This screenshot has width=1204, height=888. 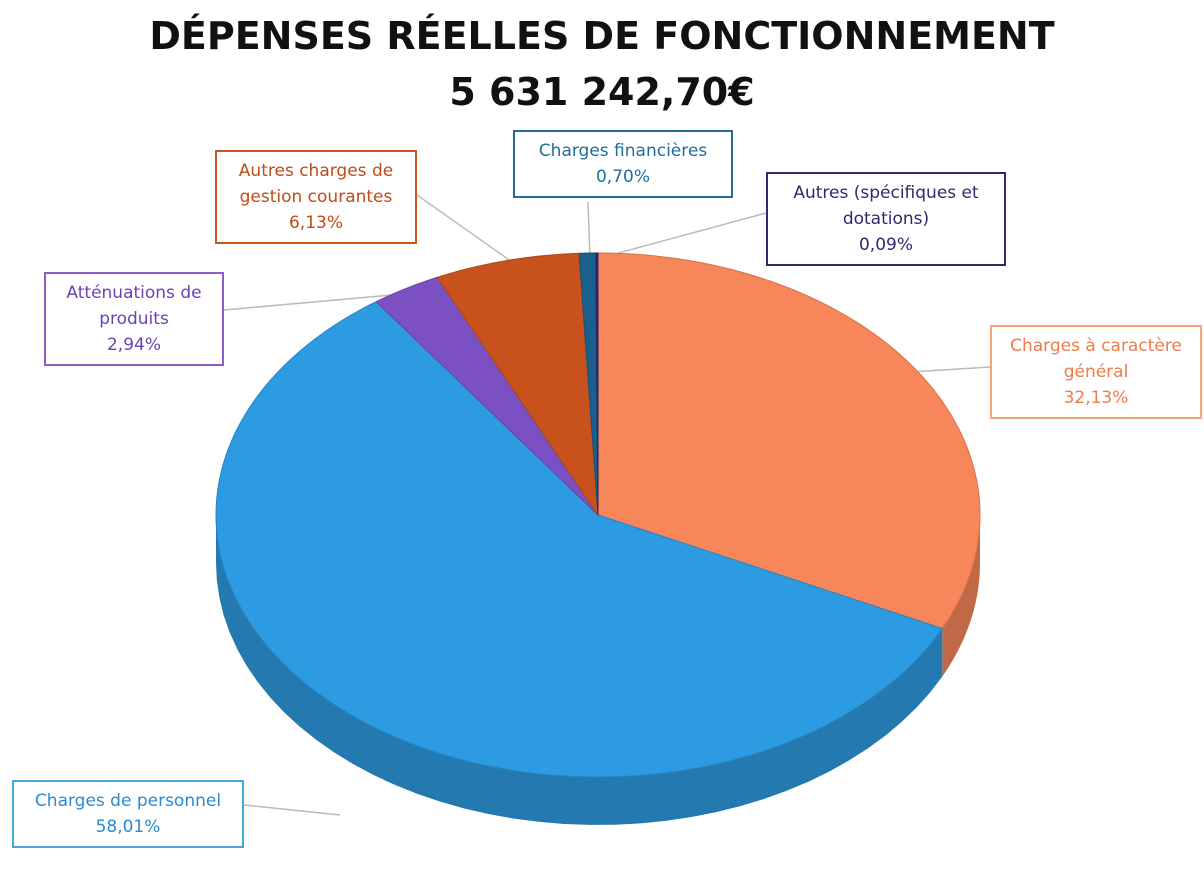 I want to click on slice-label: Autres charges de gestion courantes 6,13%, so click(x=316, y=197).